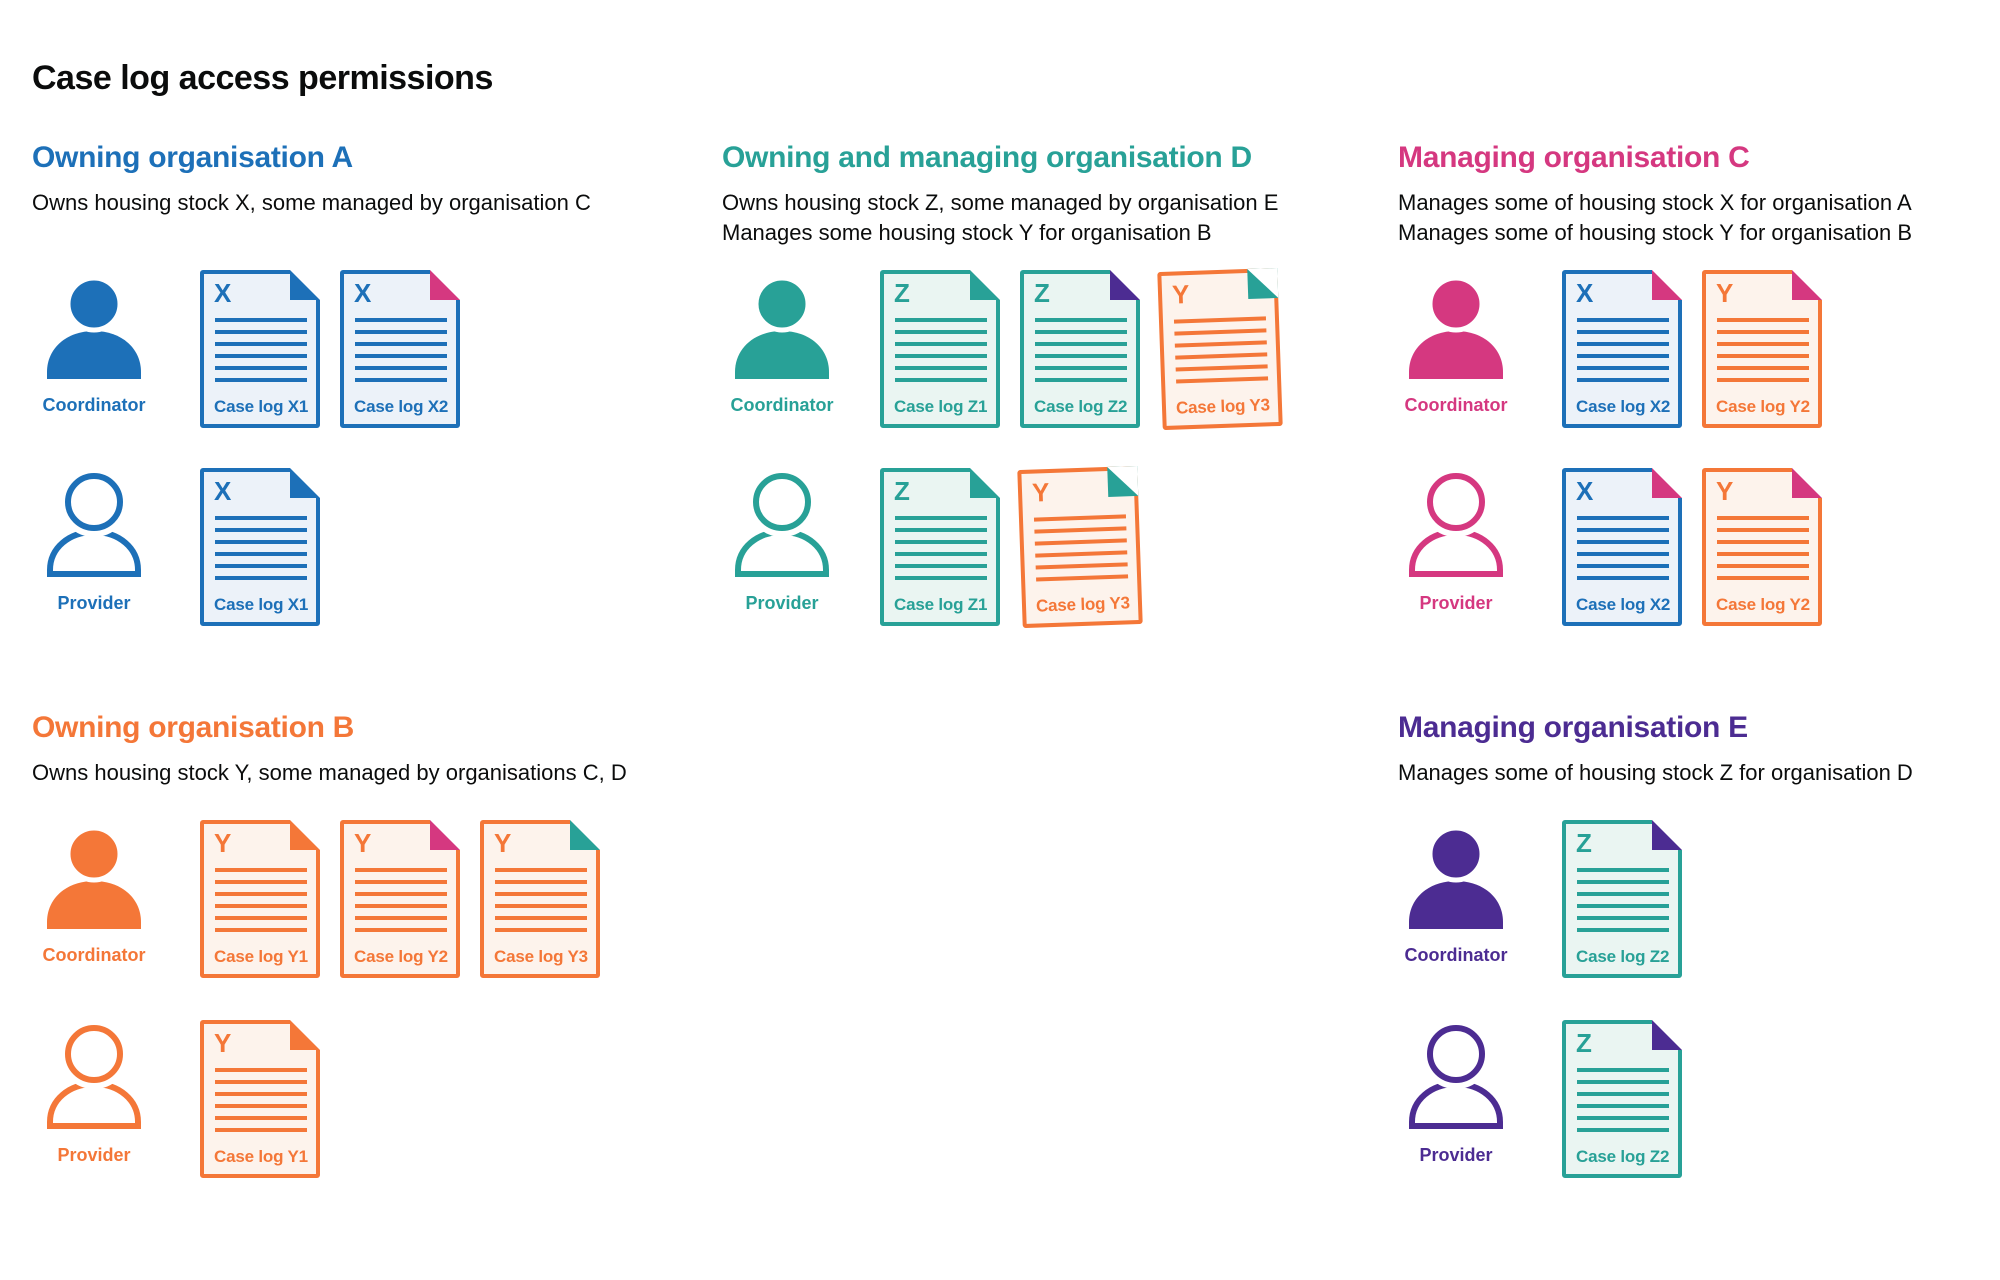  What do you see at coordinates (261, 406) in the screenshot?
I see `case-log-label: Case log X1` at bounding box center [261, 406].